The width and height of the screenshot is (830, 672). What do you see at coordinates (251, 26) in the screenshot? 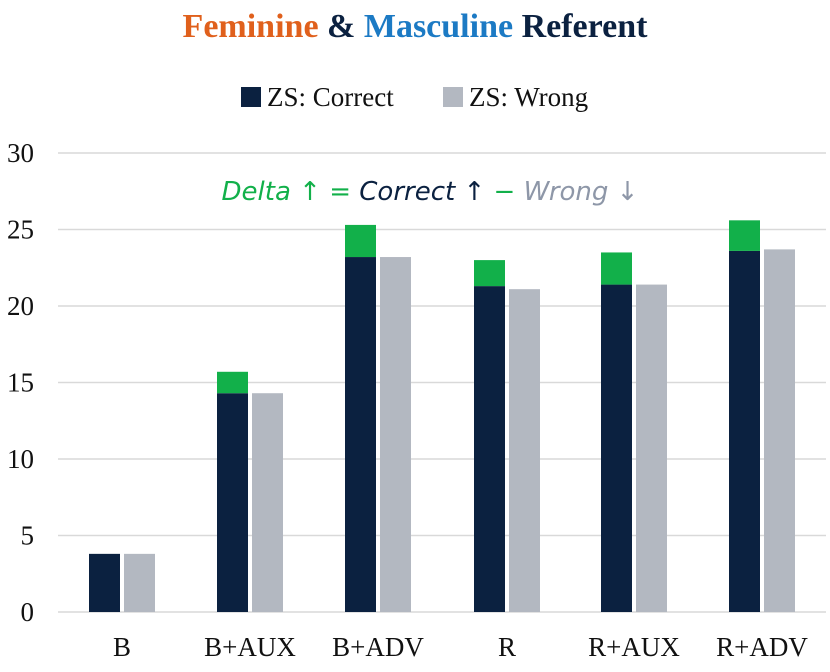
I see `title-feminine: Feminine` at bounding box center [251, 26].